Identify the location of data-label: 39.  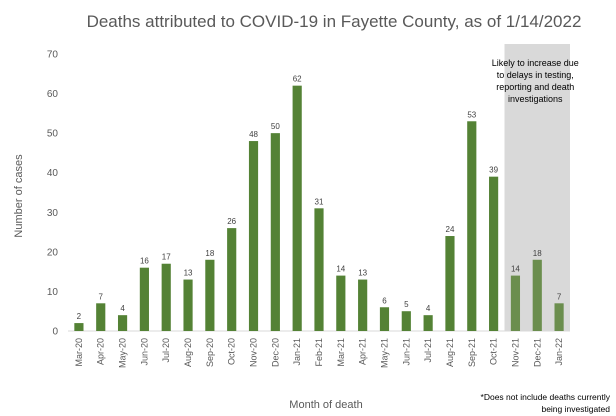
(493, 170).